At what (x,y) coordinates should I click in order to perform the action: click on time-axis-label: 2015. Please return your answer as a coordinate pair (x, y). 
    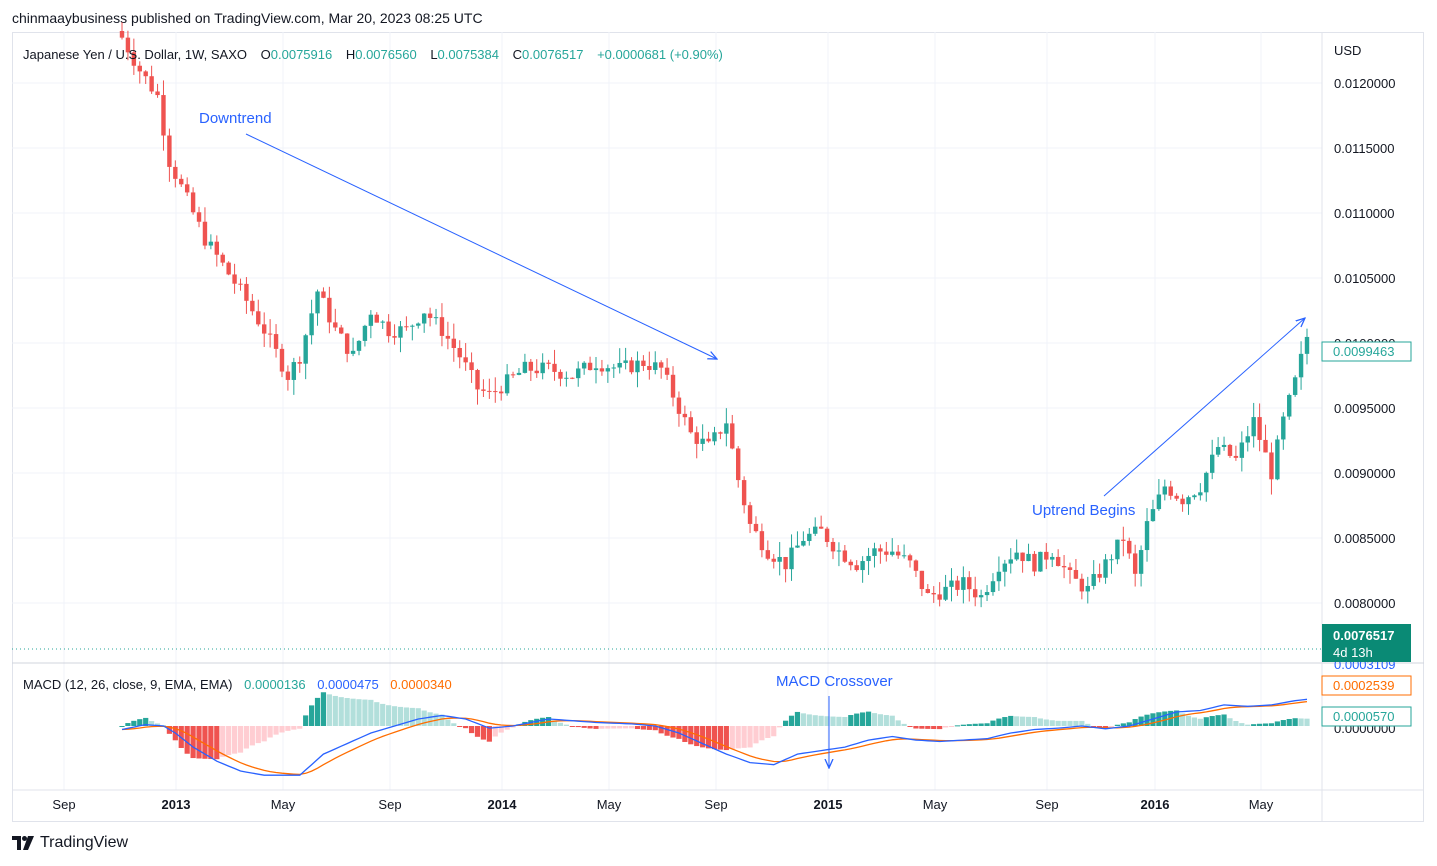
    Looking at the image, I should click on (828, 804).